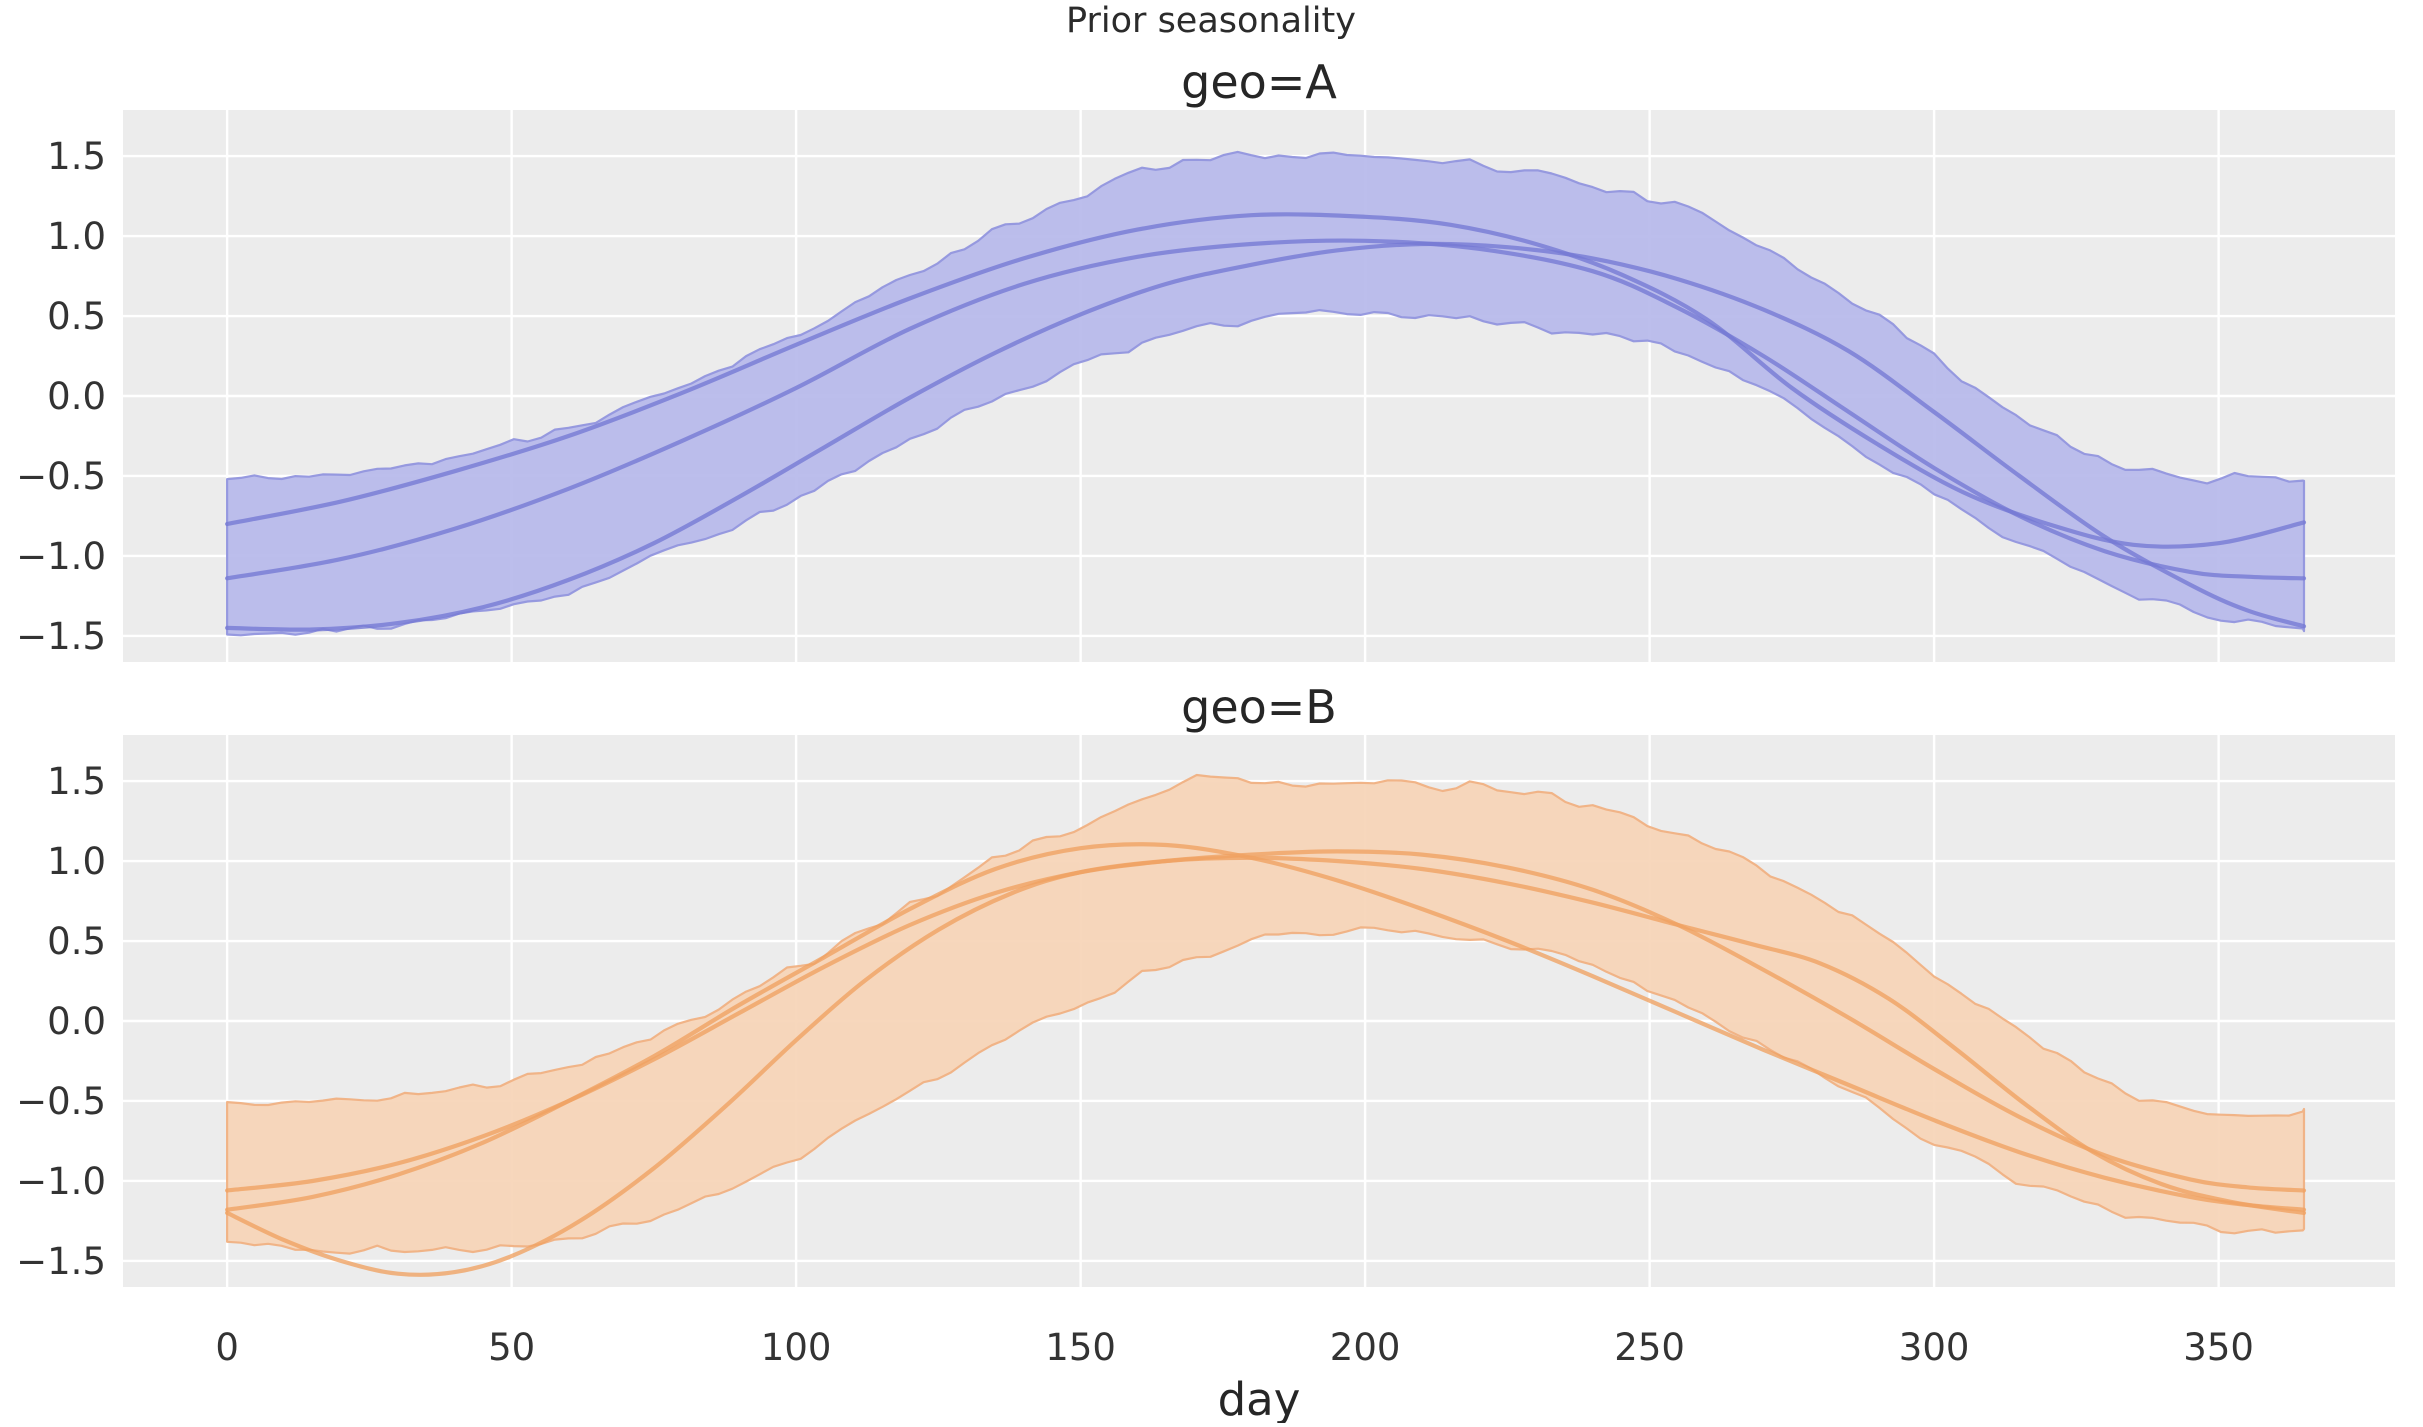  Describe the element at coordinates (1259, 82) in the screenshot. I see `panel-a-title: geo=A` at that location.